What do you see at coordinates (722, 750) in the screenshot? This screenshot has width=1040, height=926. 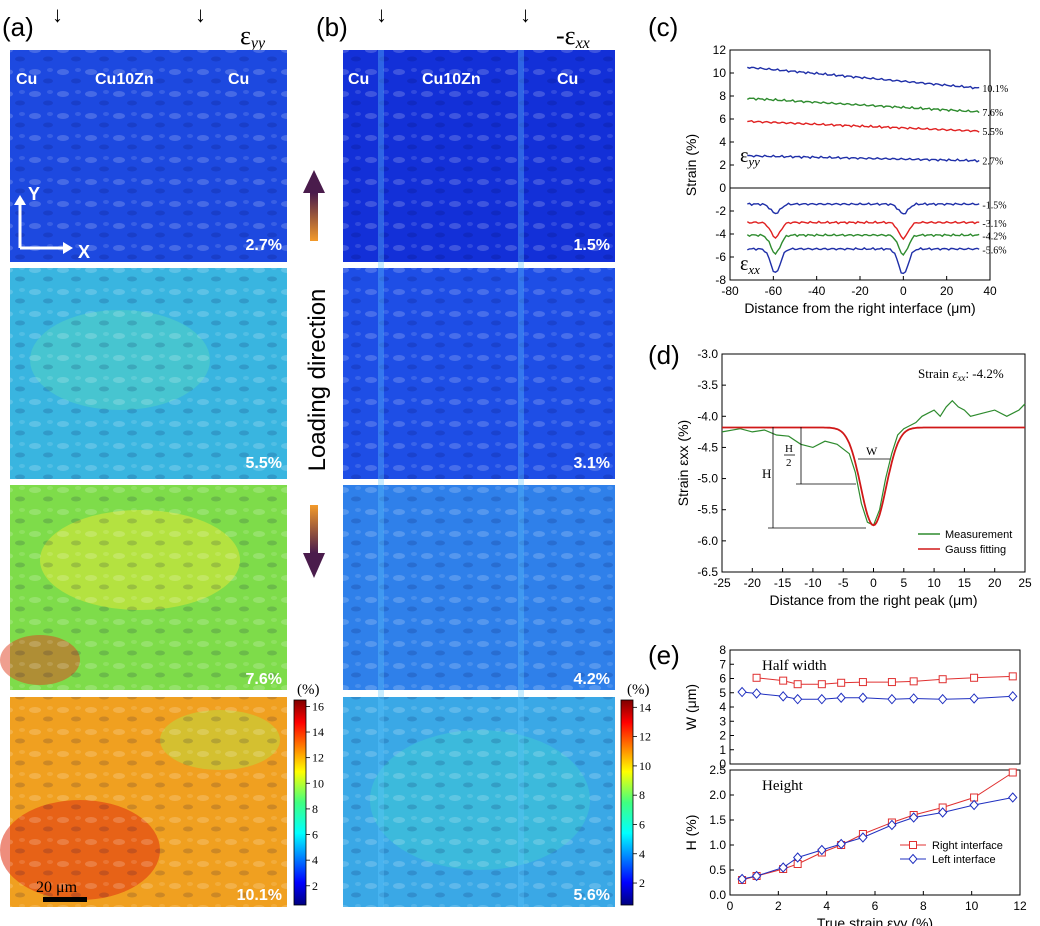 I see `y-tick-label: 1` at bounding box center [722, 750].